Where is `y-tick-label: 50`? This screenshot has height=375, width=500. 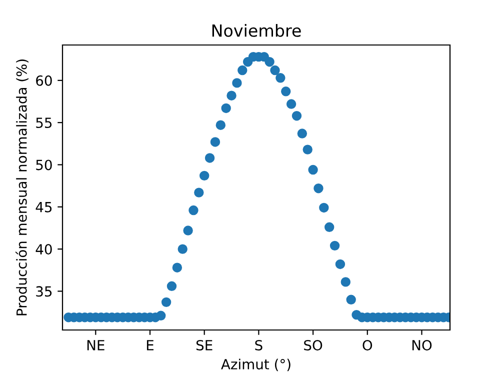
y-tick-label: 50 is located at coordinates (44, 165).